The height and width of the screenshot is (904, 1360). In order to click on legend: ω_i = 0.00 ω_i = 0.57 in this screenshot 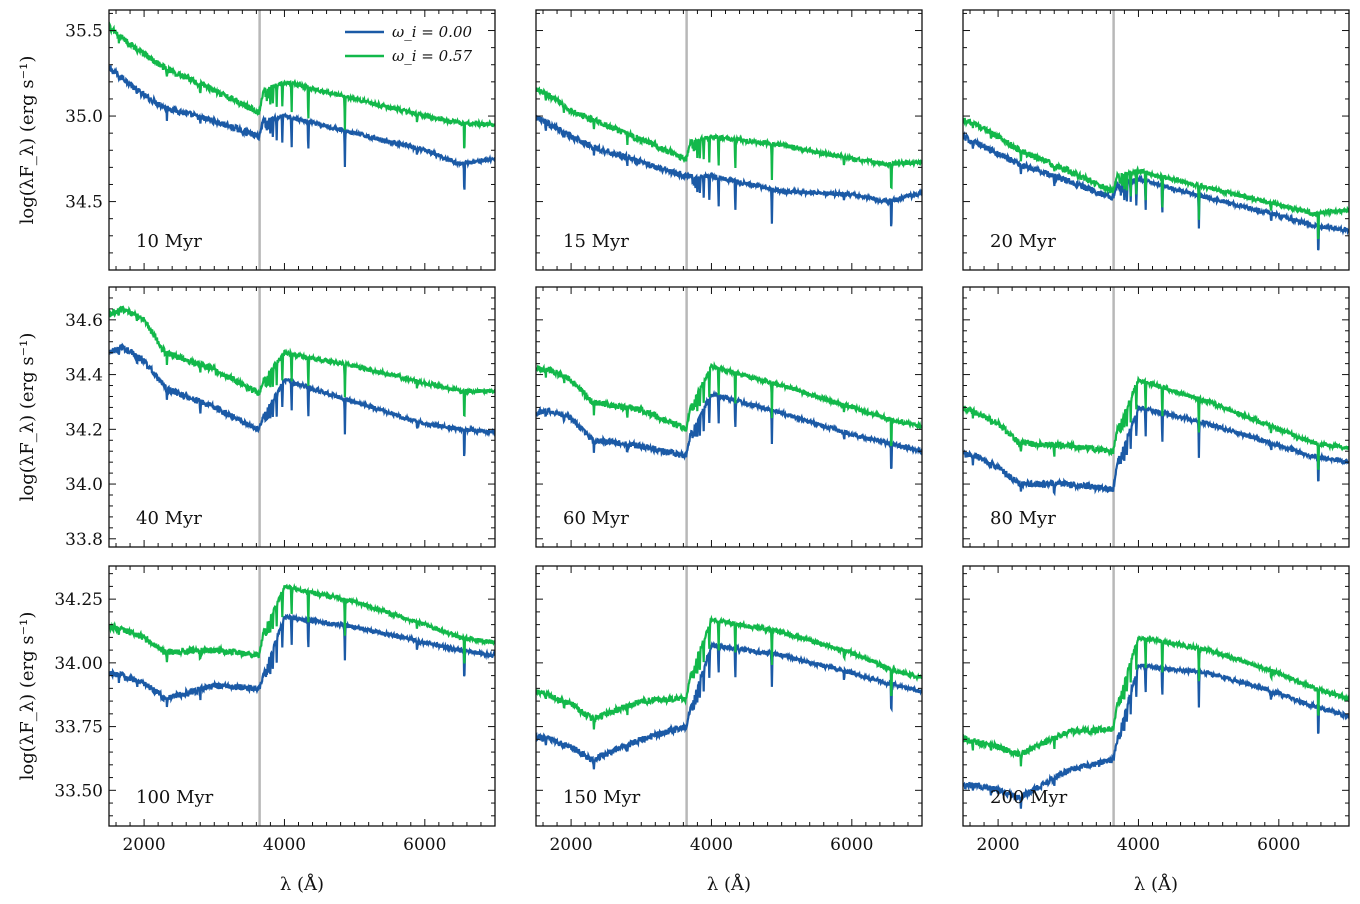, I will do `click(408, 44)`.